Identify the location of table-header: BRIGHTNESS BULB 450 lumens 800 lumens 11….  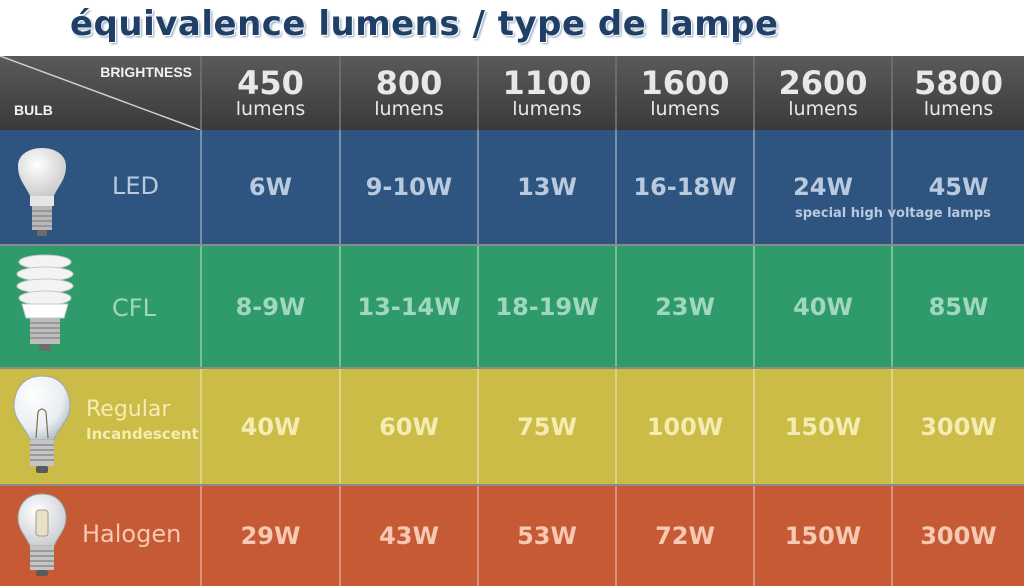
(512, 93).